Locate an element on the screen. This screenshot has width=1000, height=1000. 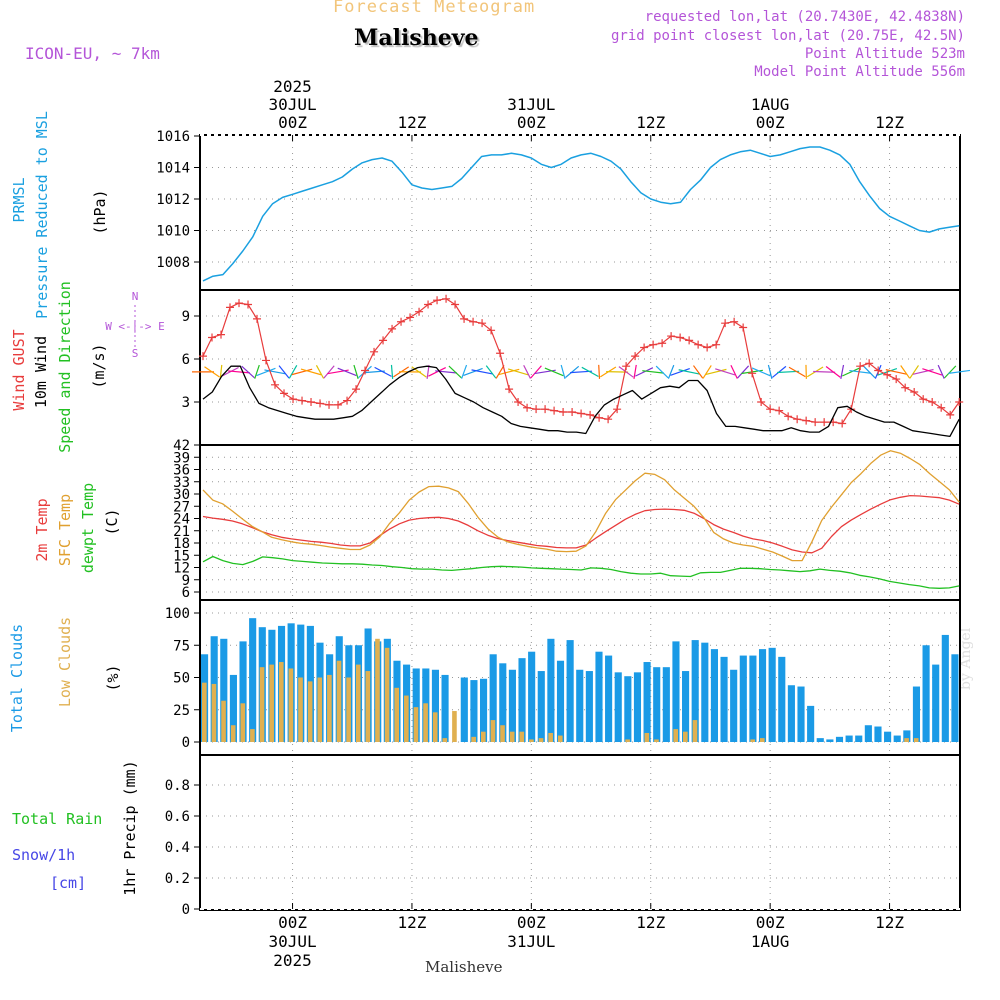
time-label-top: 2025 is located at coordinates (292, 86).